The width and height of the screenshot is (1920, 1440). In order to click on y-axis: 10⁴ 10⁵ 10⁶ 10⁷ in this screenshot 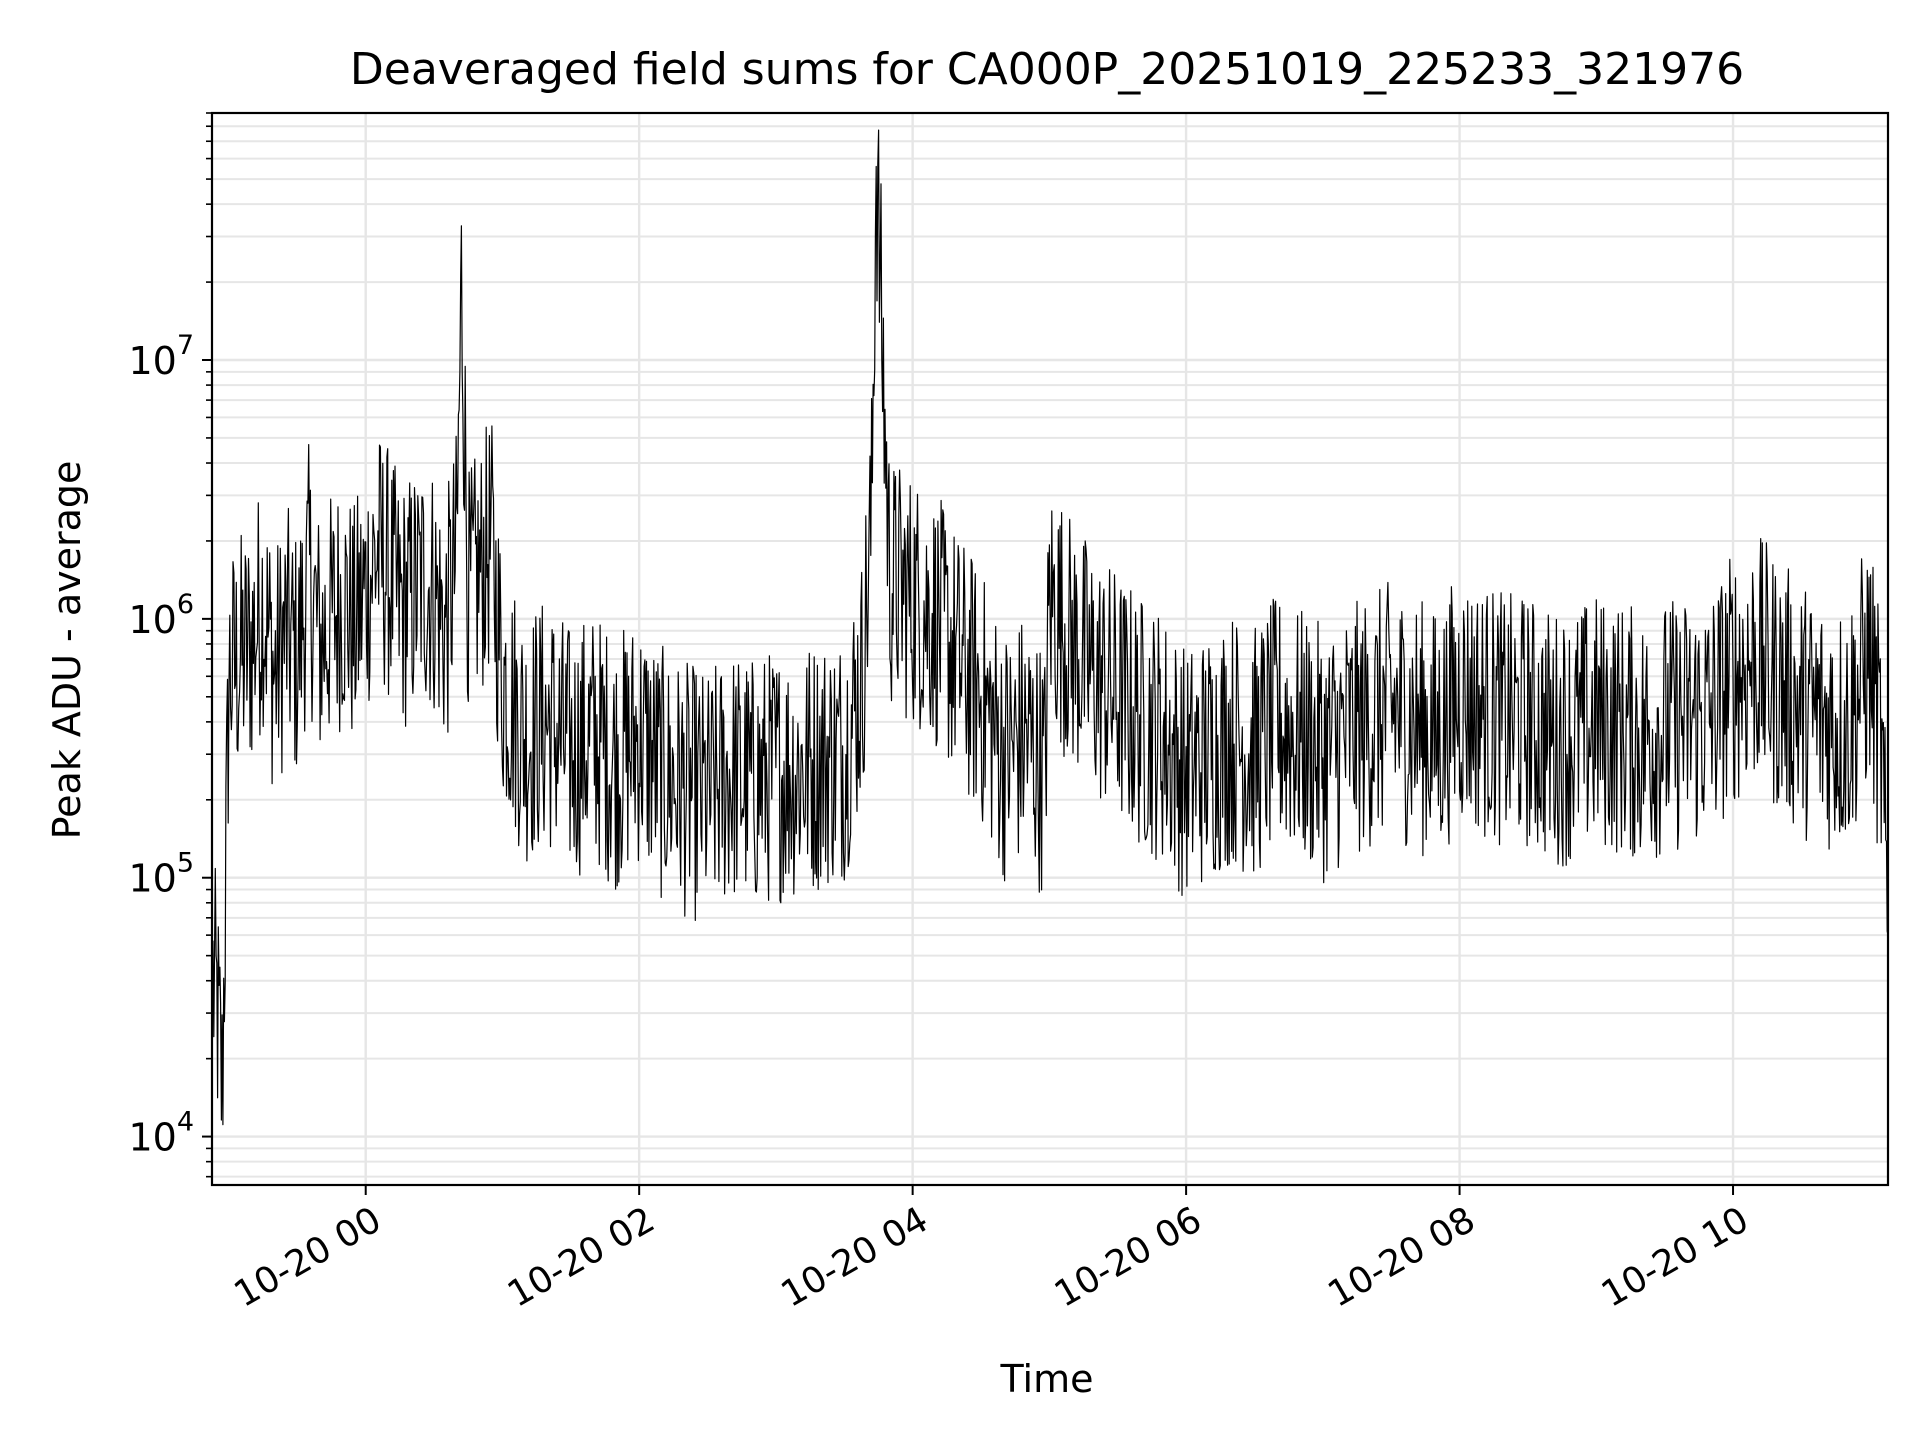, I will do `click(170, 645)`.